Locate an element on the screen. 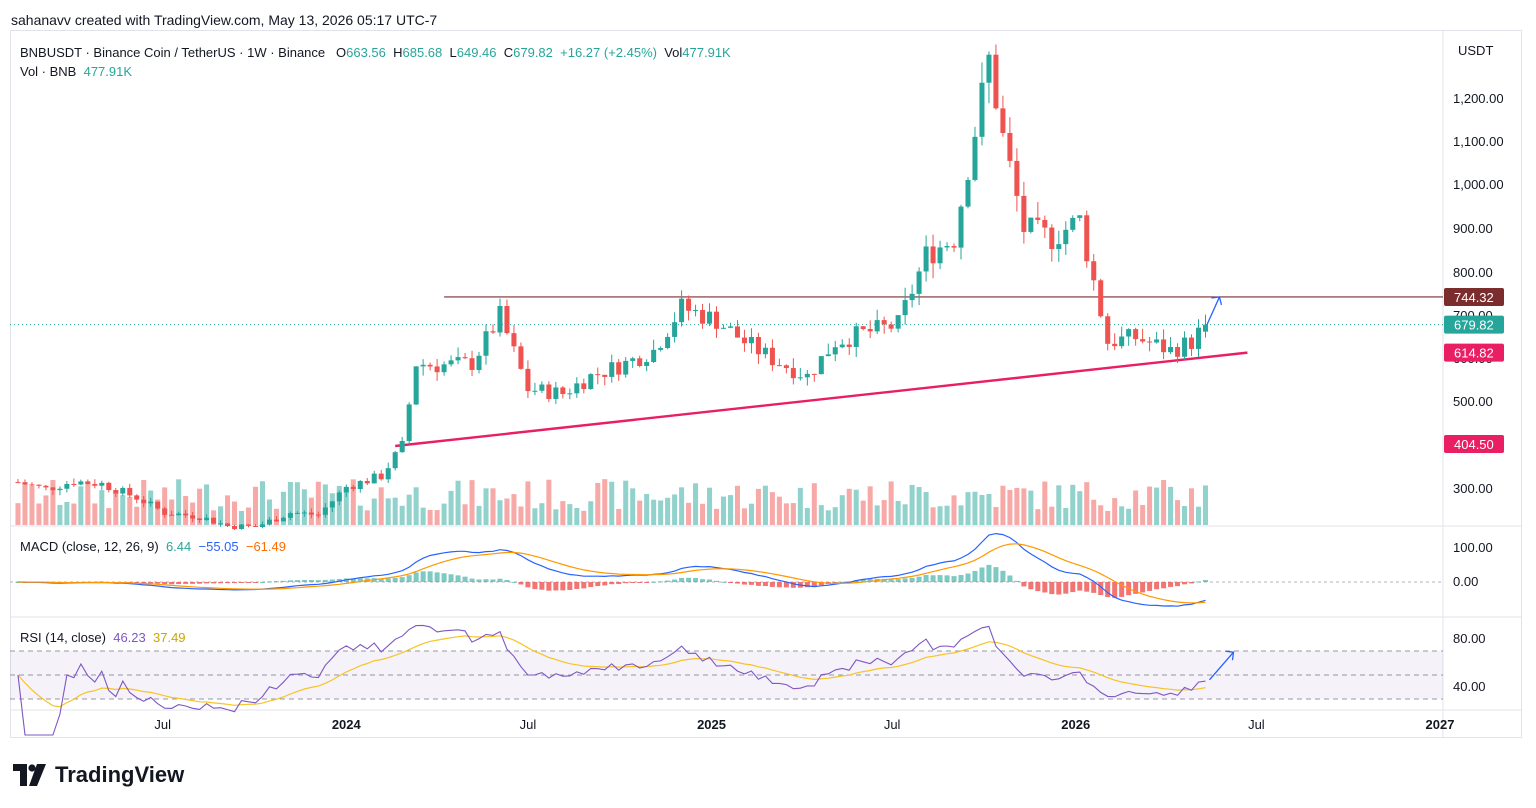 This screenshot has width=1536, height=808. rsi-title: RSI (14, close) is located at coordinates (63, 637).